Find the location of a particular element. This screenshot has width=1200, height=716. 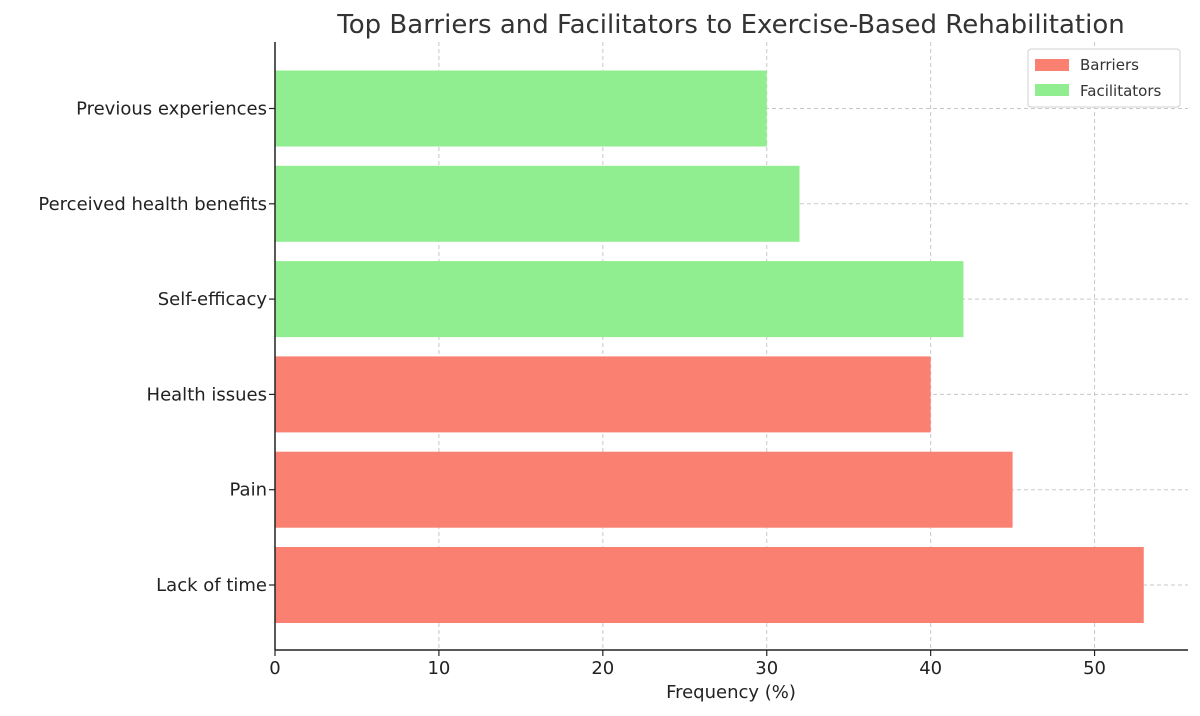

legend-label-barriers: Barriers is located at coordinates (1109, 65).